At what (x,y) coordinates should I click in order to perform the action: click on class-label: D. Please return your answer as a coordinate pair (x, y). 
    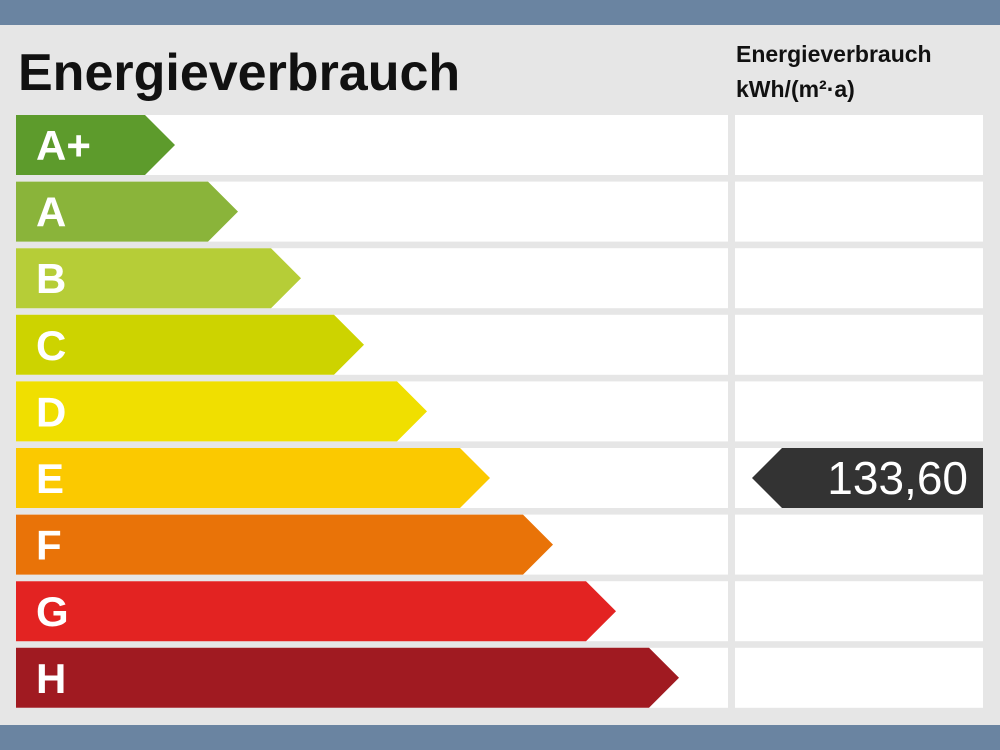
    Looking at the image, I should click on (51, 411).